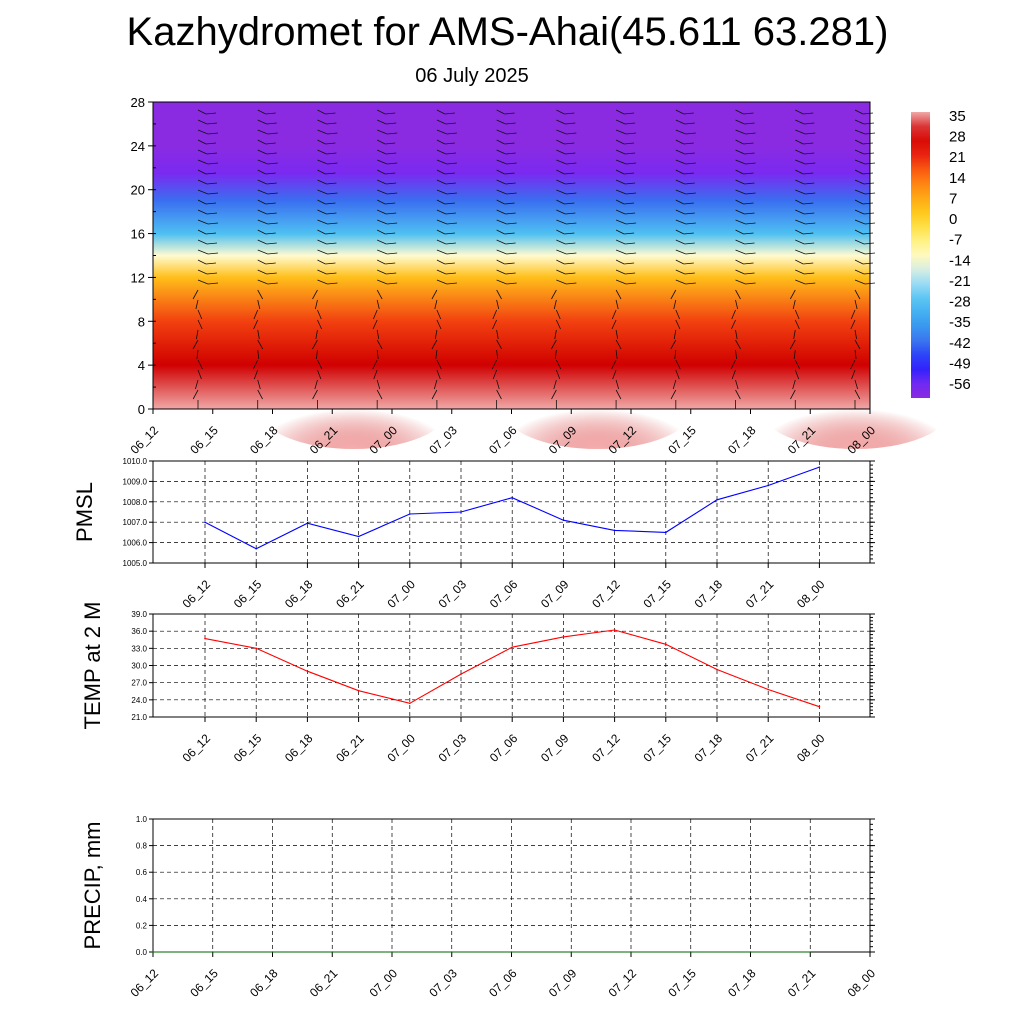 The image size is (1024, 1024). I want to click on y-tick-label: 21.0, so click(139, 717).